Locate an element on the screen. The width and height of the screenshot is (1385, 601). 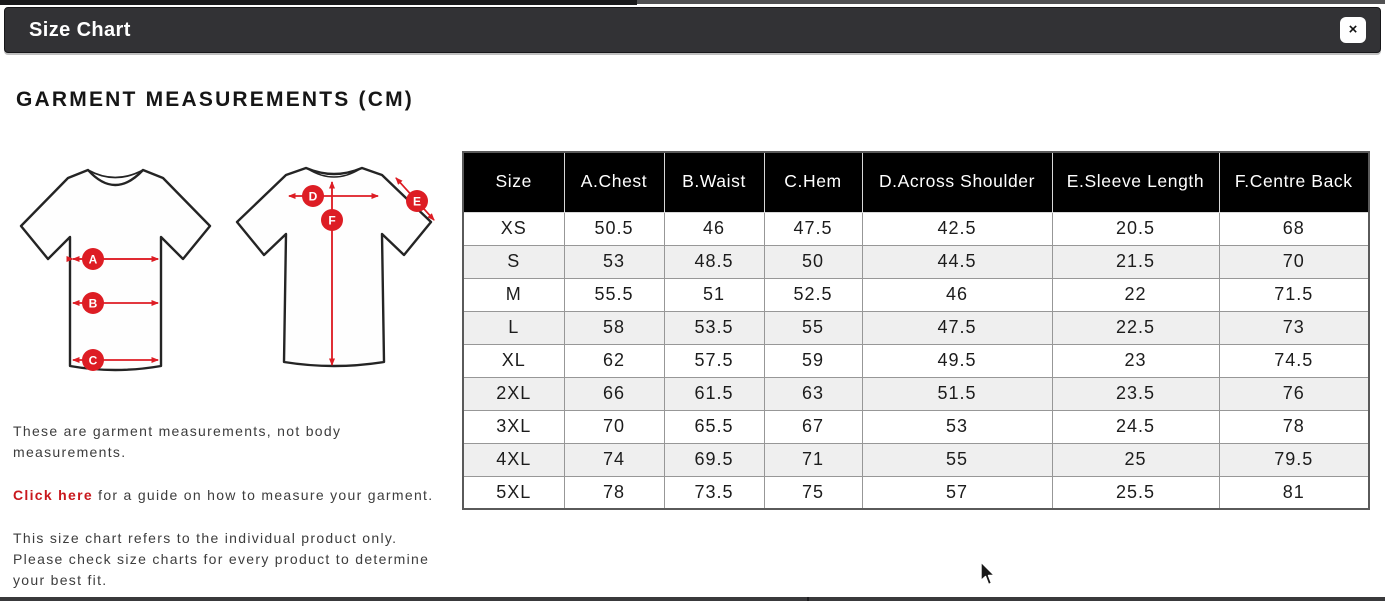
table-row: L 58 53.5 55 47.5 22.5 73 is located at coordinates (916, 327).